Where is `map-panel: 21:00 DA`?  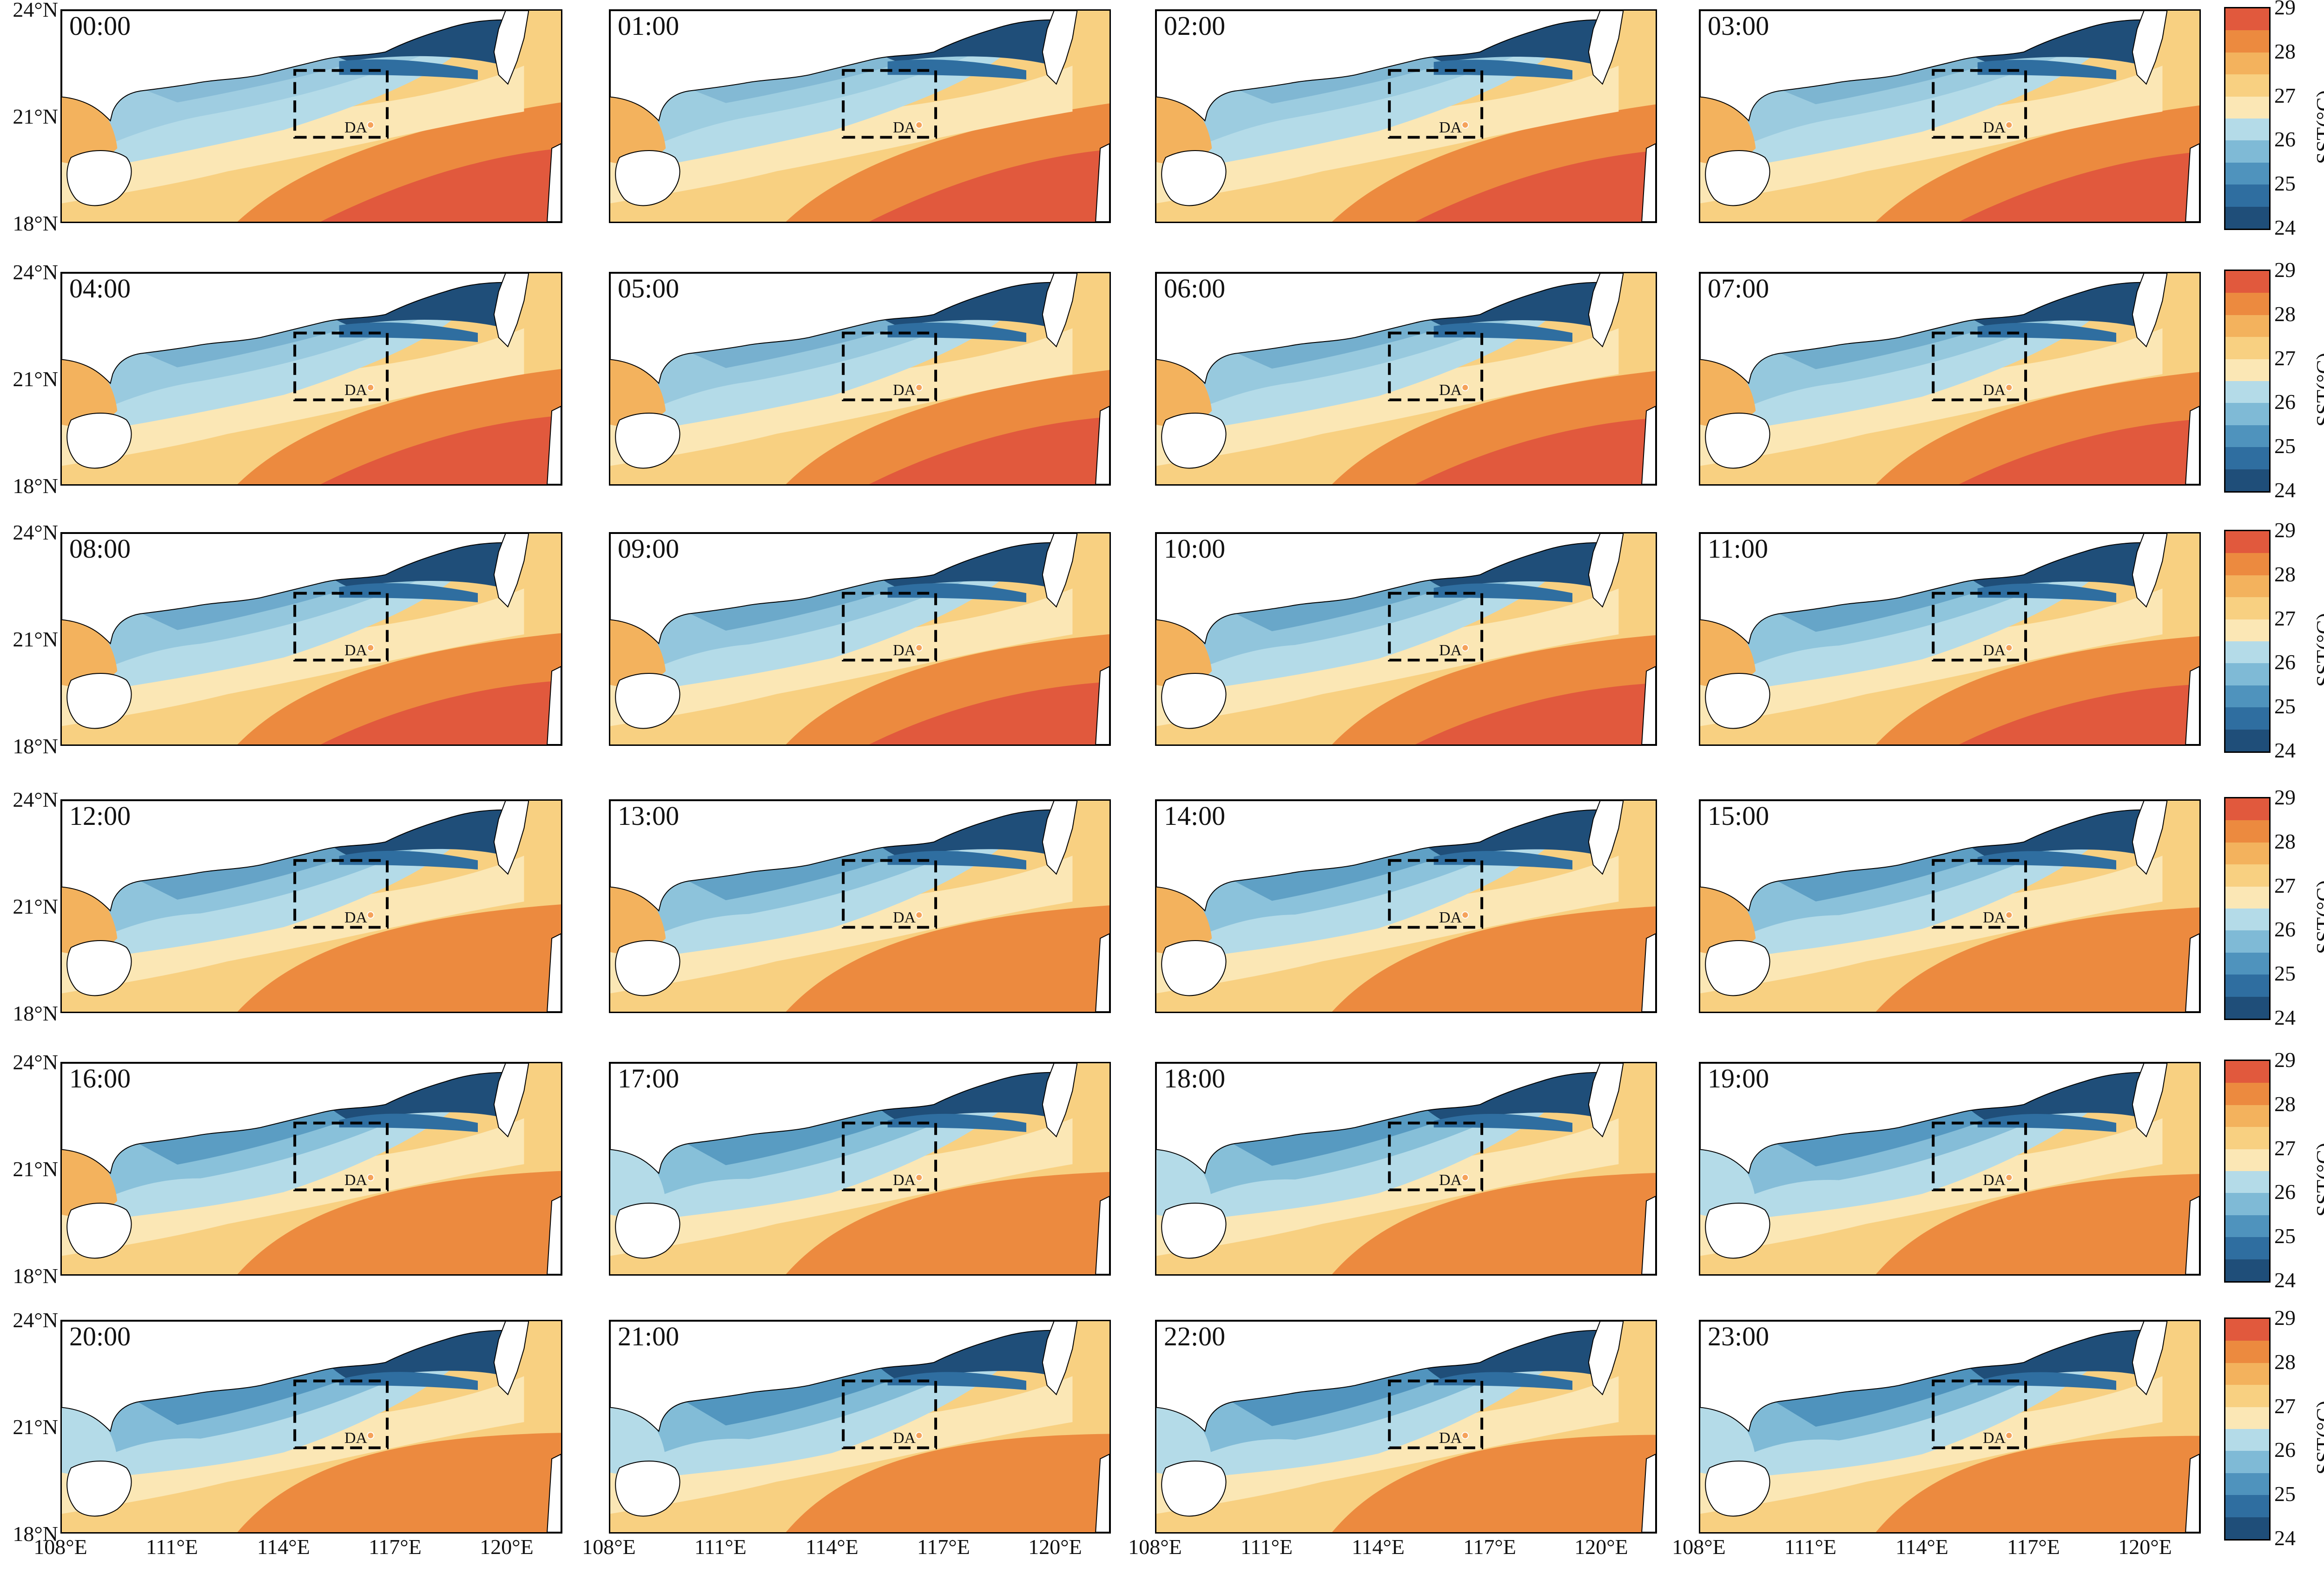 map-panel: 21:00 DA is located at coordinates (860, 1427).